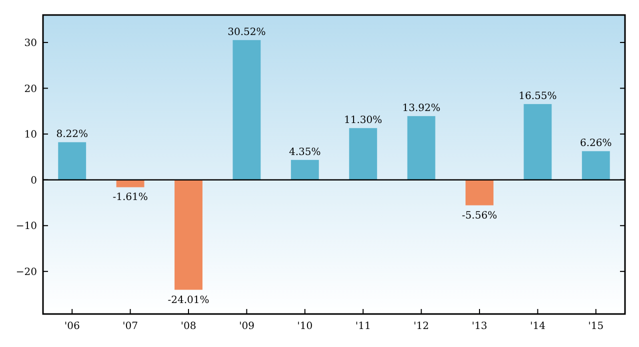 Image resolution: width=639 pixels, height=347 pixels. I want to click on x-tick-label: '06, so click(72, 326).